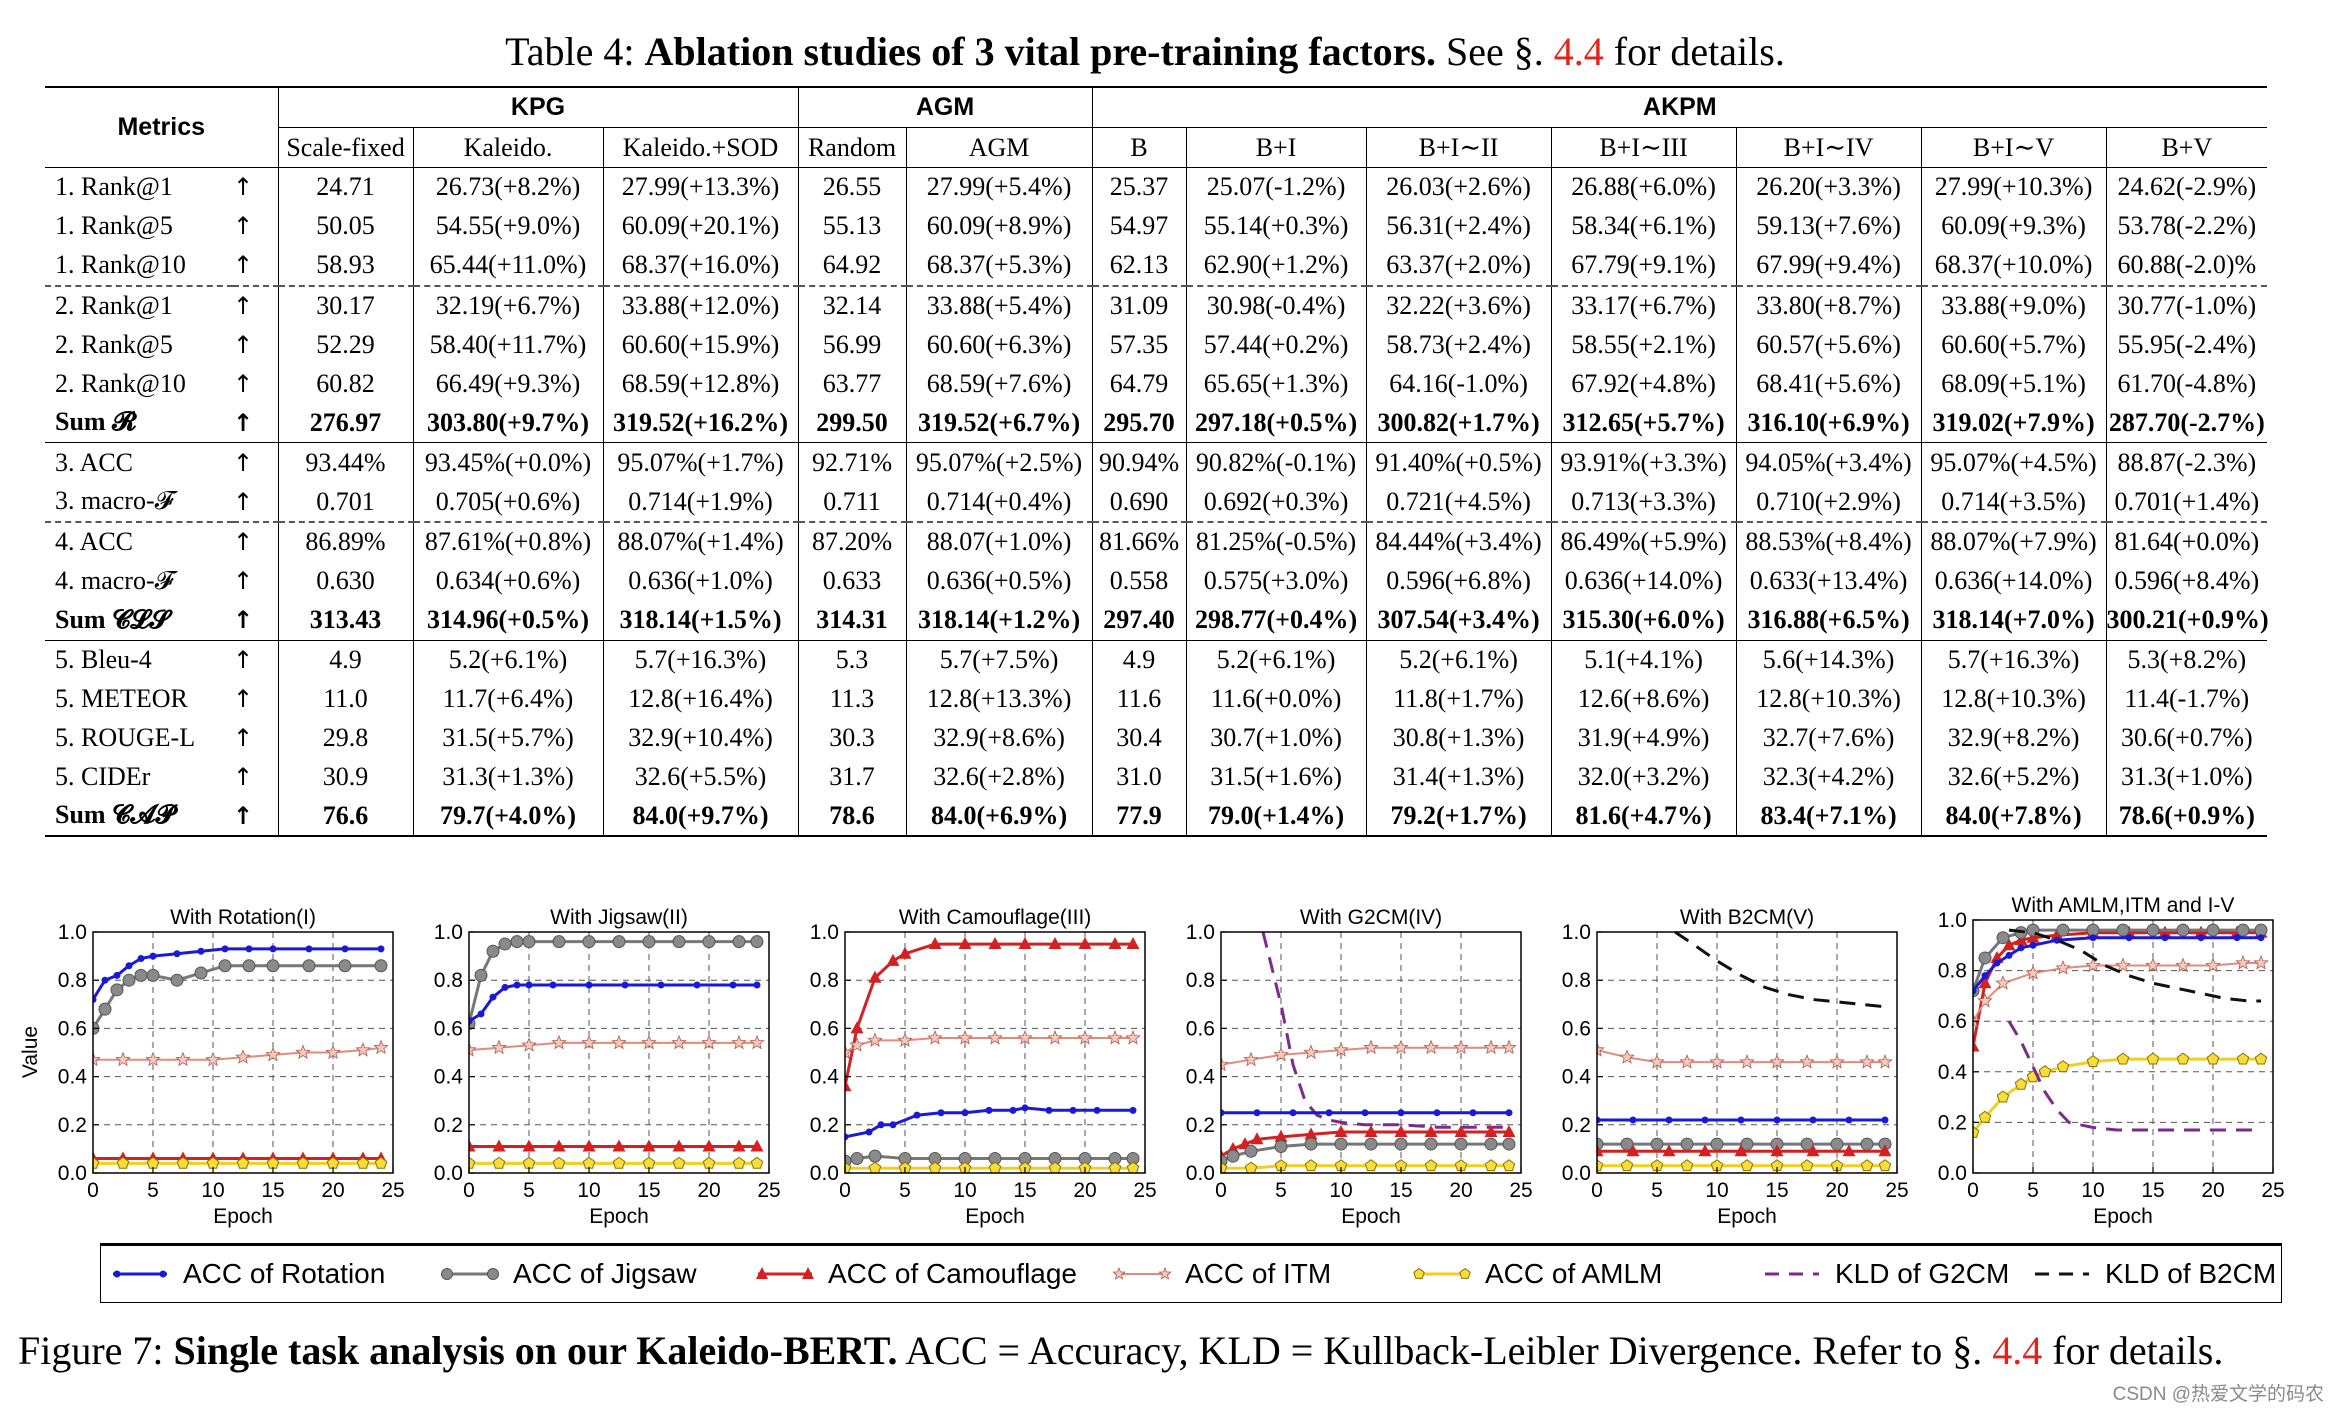 The image size is (2332, 1412). Describe the element at coordinates (852, 226) in the screenshot. I see `table-cell: 55.13` at that location.